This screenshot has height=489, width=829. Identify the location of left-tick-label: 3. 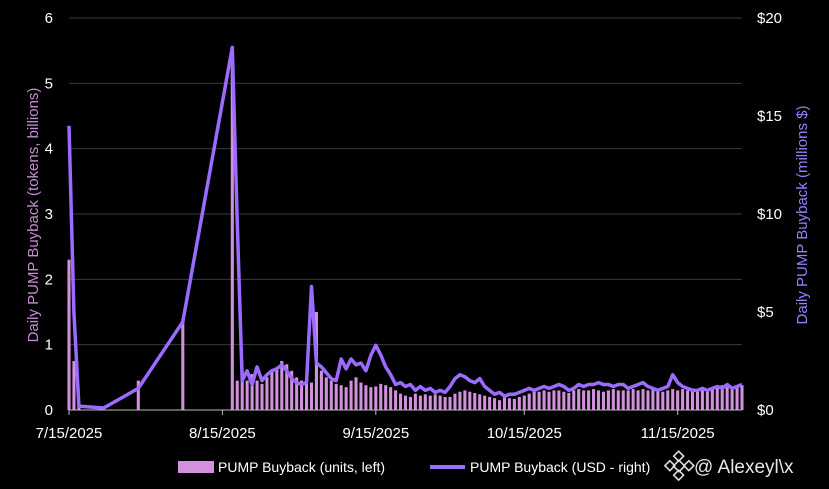
(49, 214).